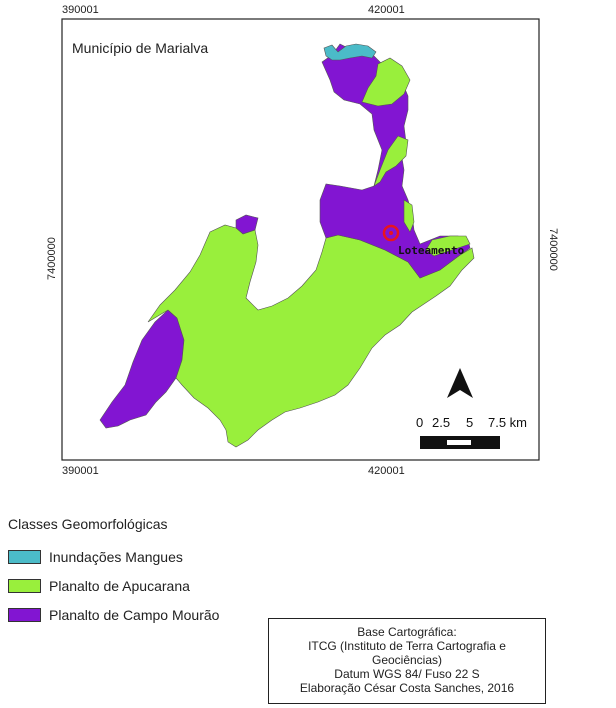 The width and height of the screenshot is (616, 708). Describe the element at coordinates (119, 585) in the screenshot. I see `legend-label-apucarana: Planalto de Apucarana` at that location.